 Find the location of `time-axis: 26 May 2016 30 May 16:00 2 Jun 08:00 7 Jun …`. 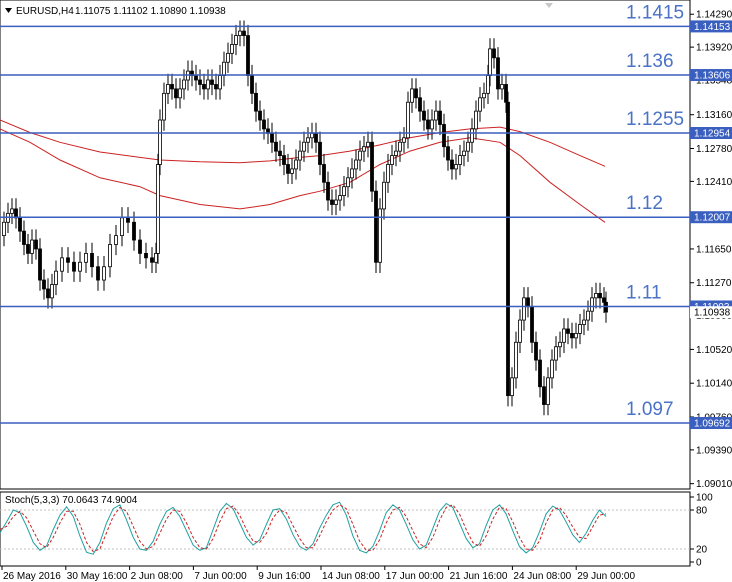

time-axis: 26 May 2016 30 May 16:00 2 Jun 08:00 7 Jun … is located at coordinates (318, 574).